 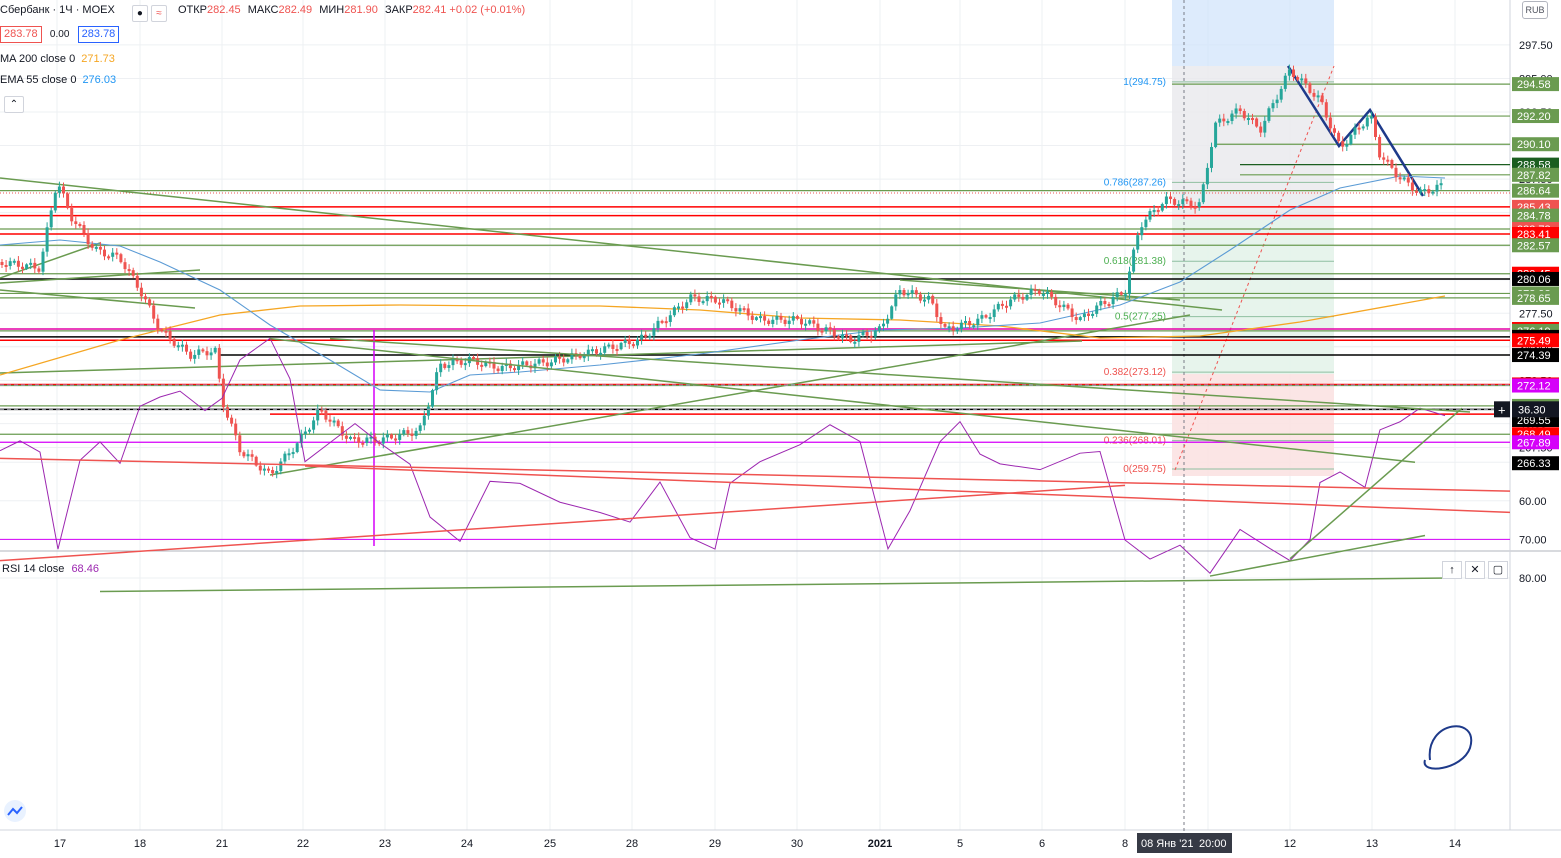 I want to click on buy-button: 283.78, so click(x=98, y=34).